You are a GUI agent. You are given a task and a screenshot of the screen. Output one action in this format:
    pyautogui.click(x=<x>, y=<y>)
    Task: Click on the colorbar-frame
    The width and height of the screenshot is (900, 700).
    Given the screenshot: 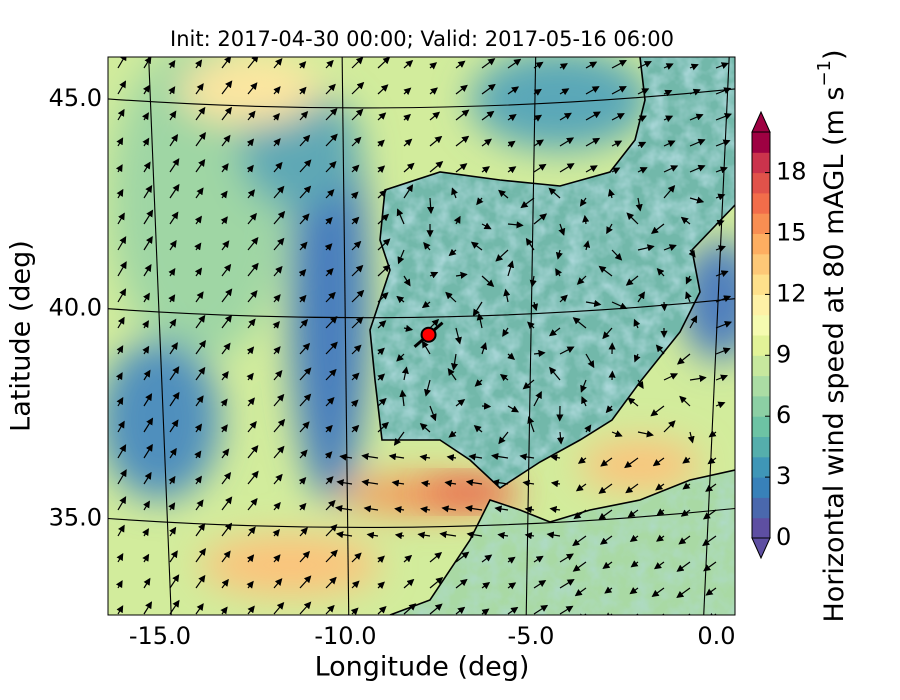 What is the action you would take?
    pyautogui.click(x=761, y=335)
    